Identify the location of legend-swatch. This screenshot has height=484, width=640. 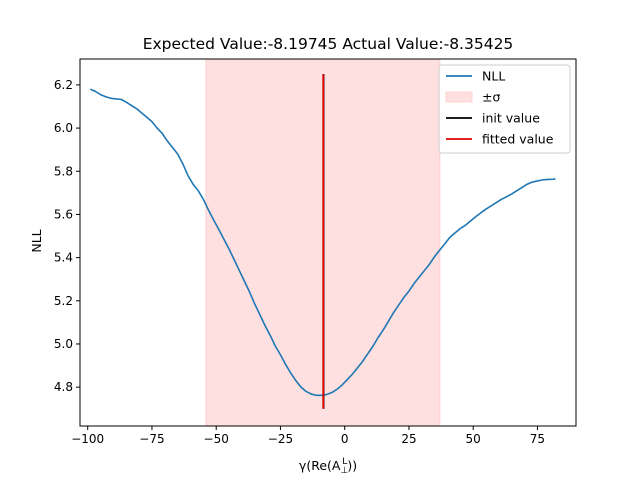
(459, 97).